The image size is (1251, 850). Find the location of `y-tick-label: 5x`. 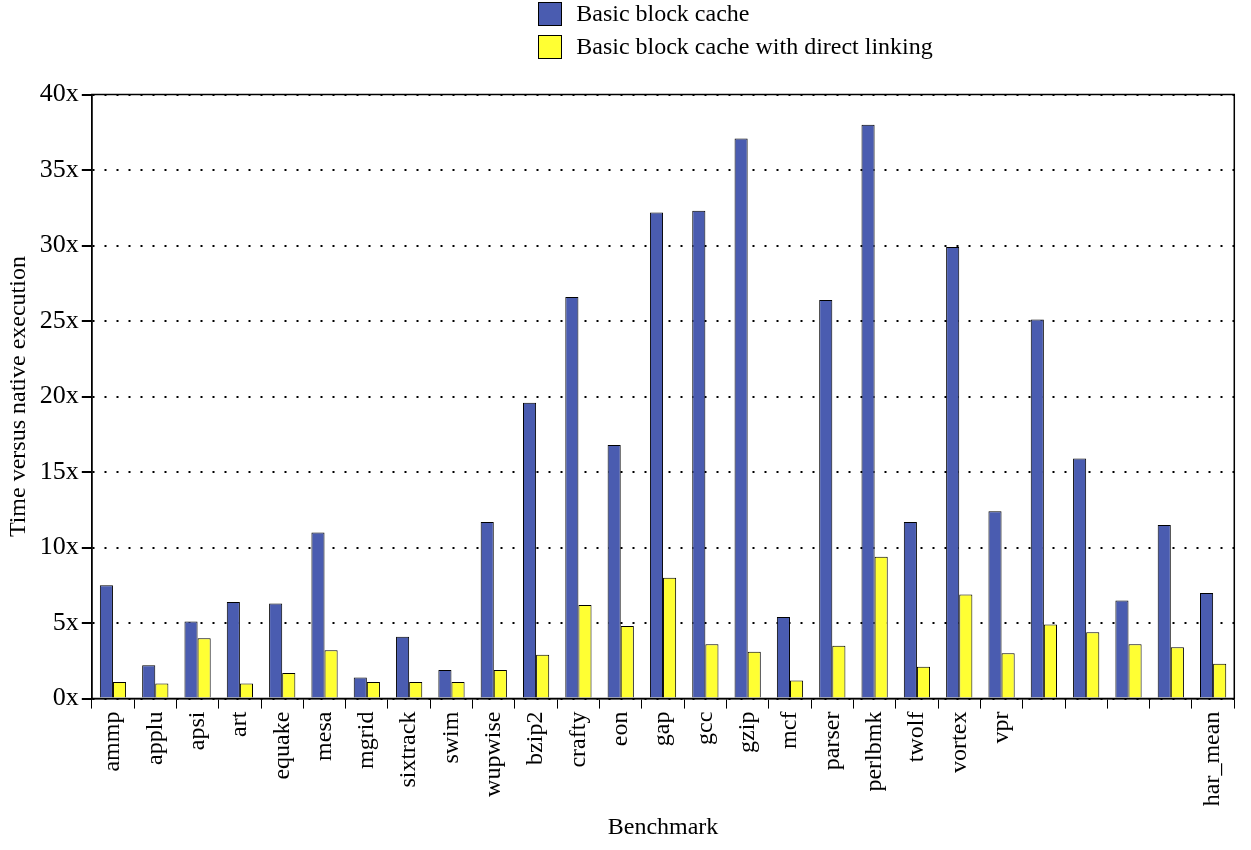

y-tick-label: 5x is located at coordinates (65, 621).